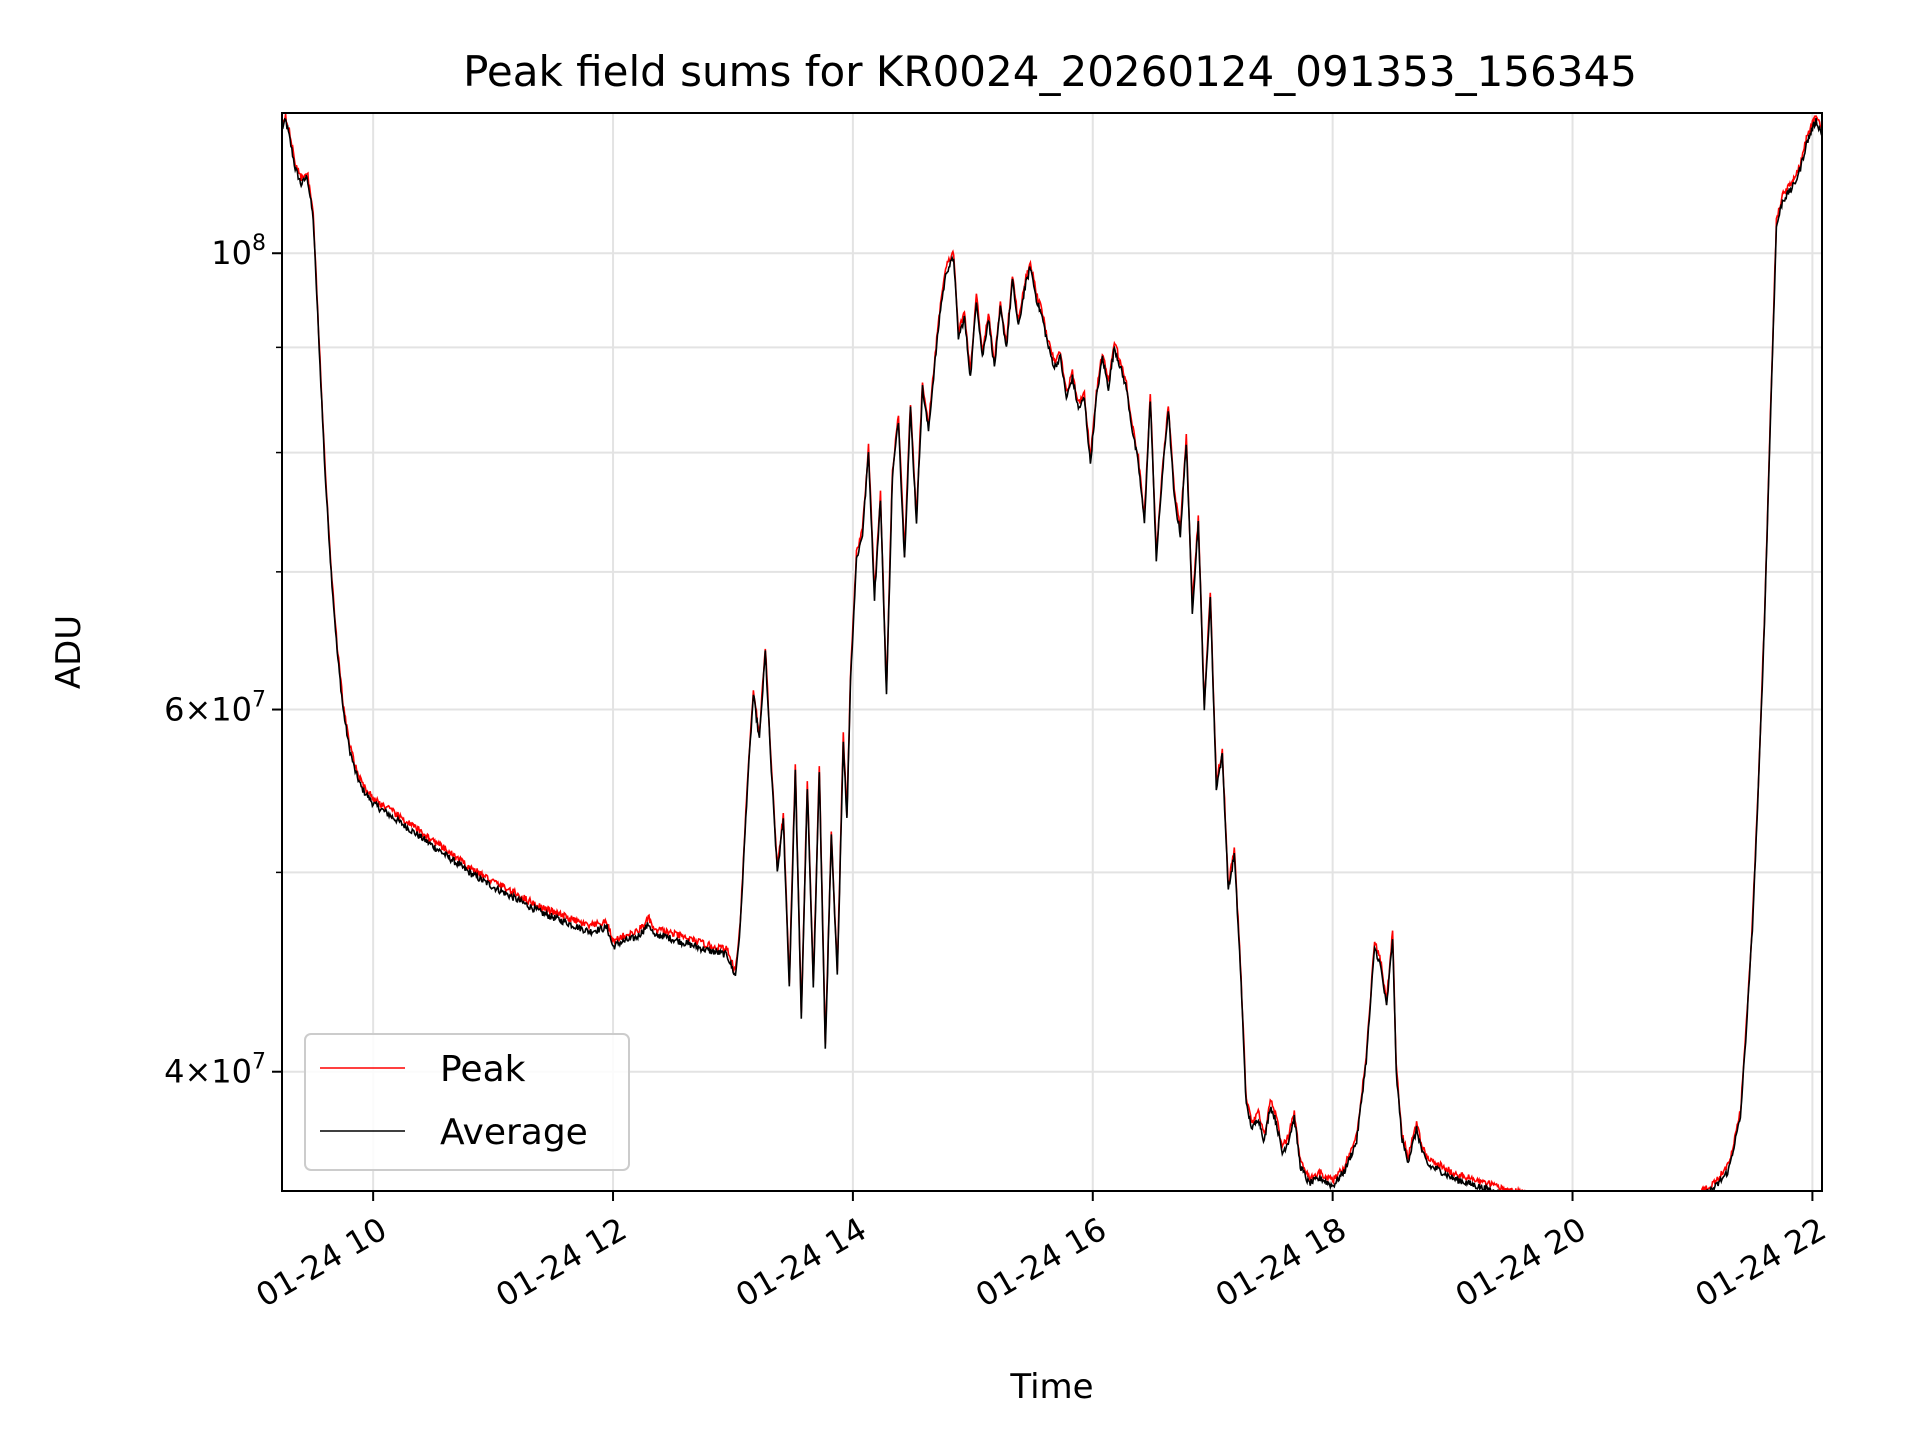  I want to click on y-axis: 4×107 6×107 108, so click(223, 661).